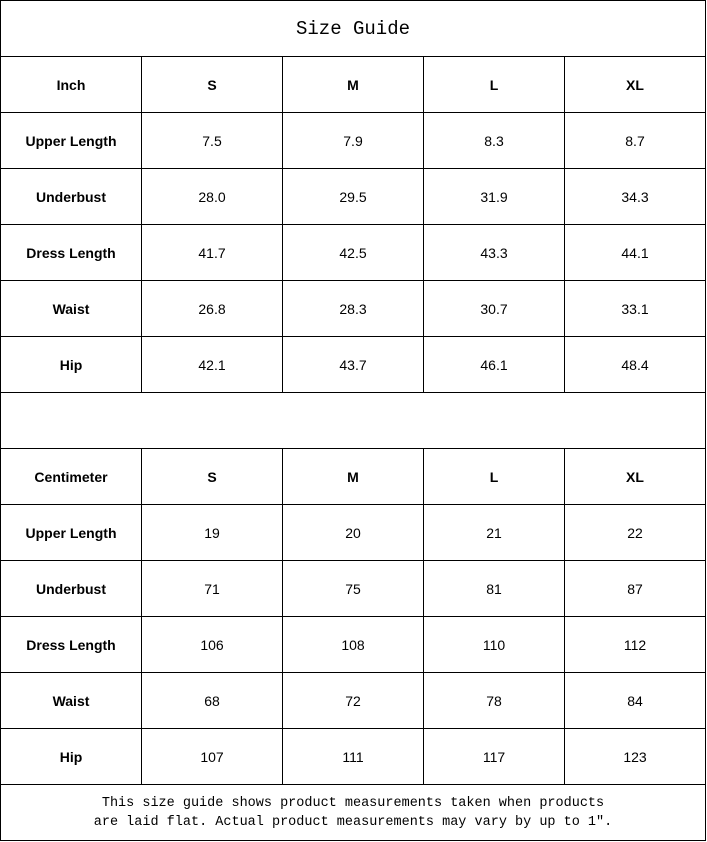 Image resolution: width=707 pixels, height=842 pixels. What do you see at coordinates (635, 196) in the screenshot?
I see `measurement-value: 34.3` at bounding box center [635, 196].